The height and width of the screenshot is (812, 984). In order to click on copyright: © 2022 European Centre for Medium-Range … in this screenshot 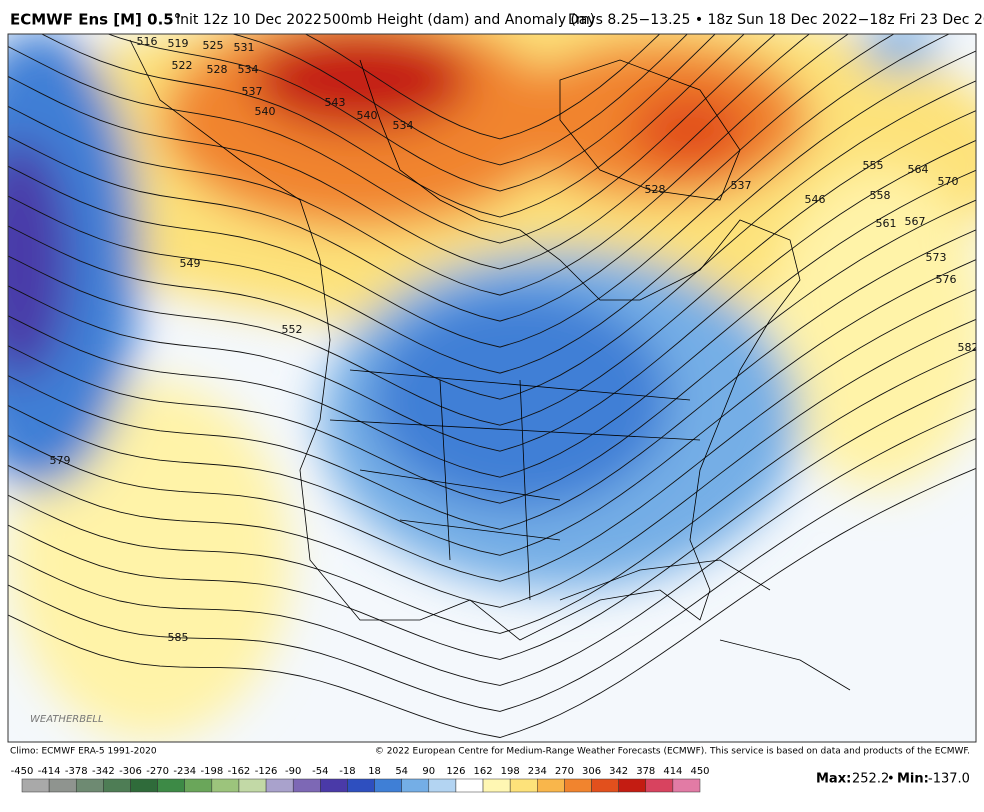, I will do `click(672, 752)`.